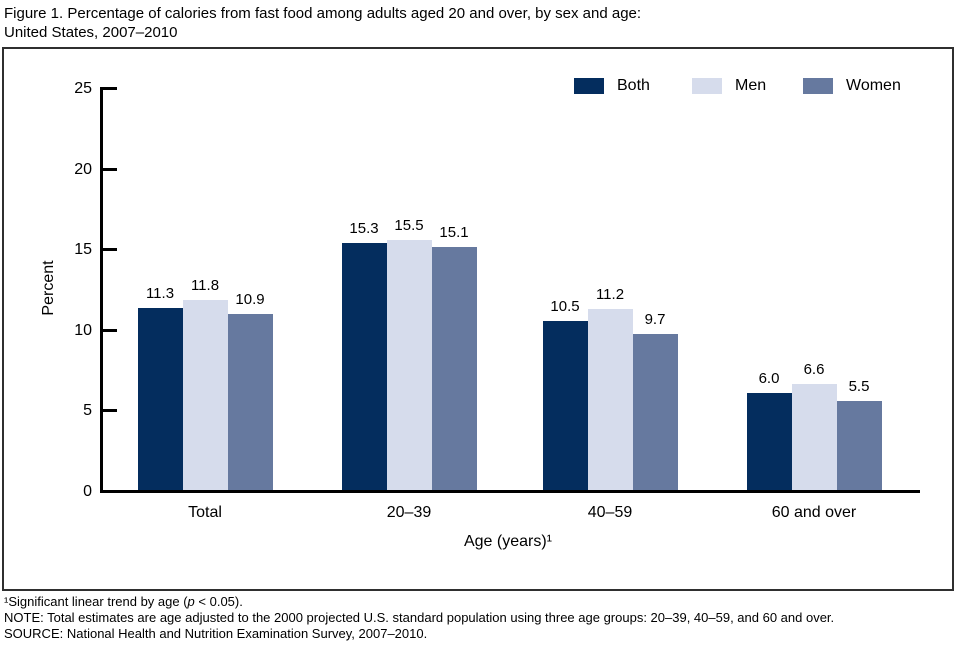  Describe the element at coordinates (707, 86) in the screenshot. I see `legend-swatch-men-icon` at that location.